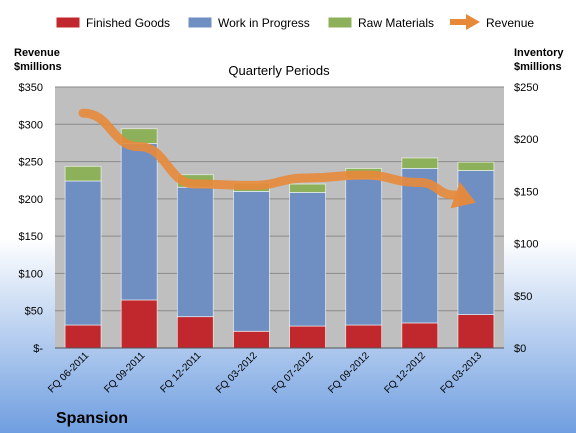 The height and width of the screenshot is (433, 576). Describe the element at coordinates (128, 23) in the screenshot. I see `legend-label-finished-goods: Finished Goods` at that location.